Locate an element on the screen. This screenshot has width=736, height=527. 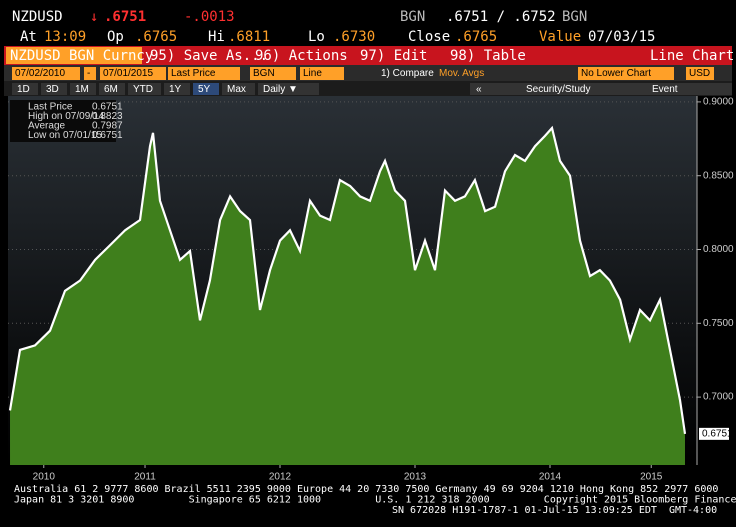
range-label: Max is located at coordinates (236, 89).